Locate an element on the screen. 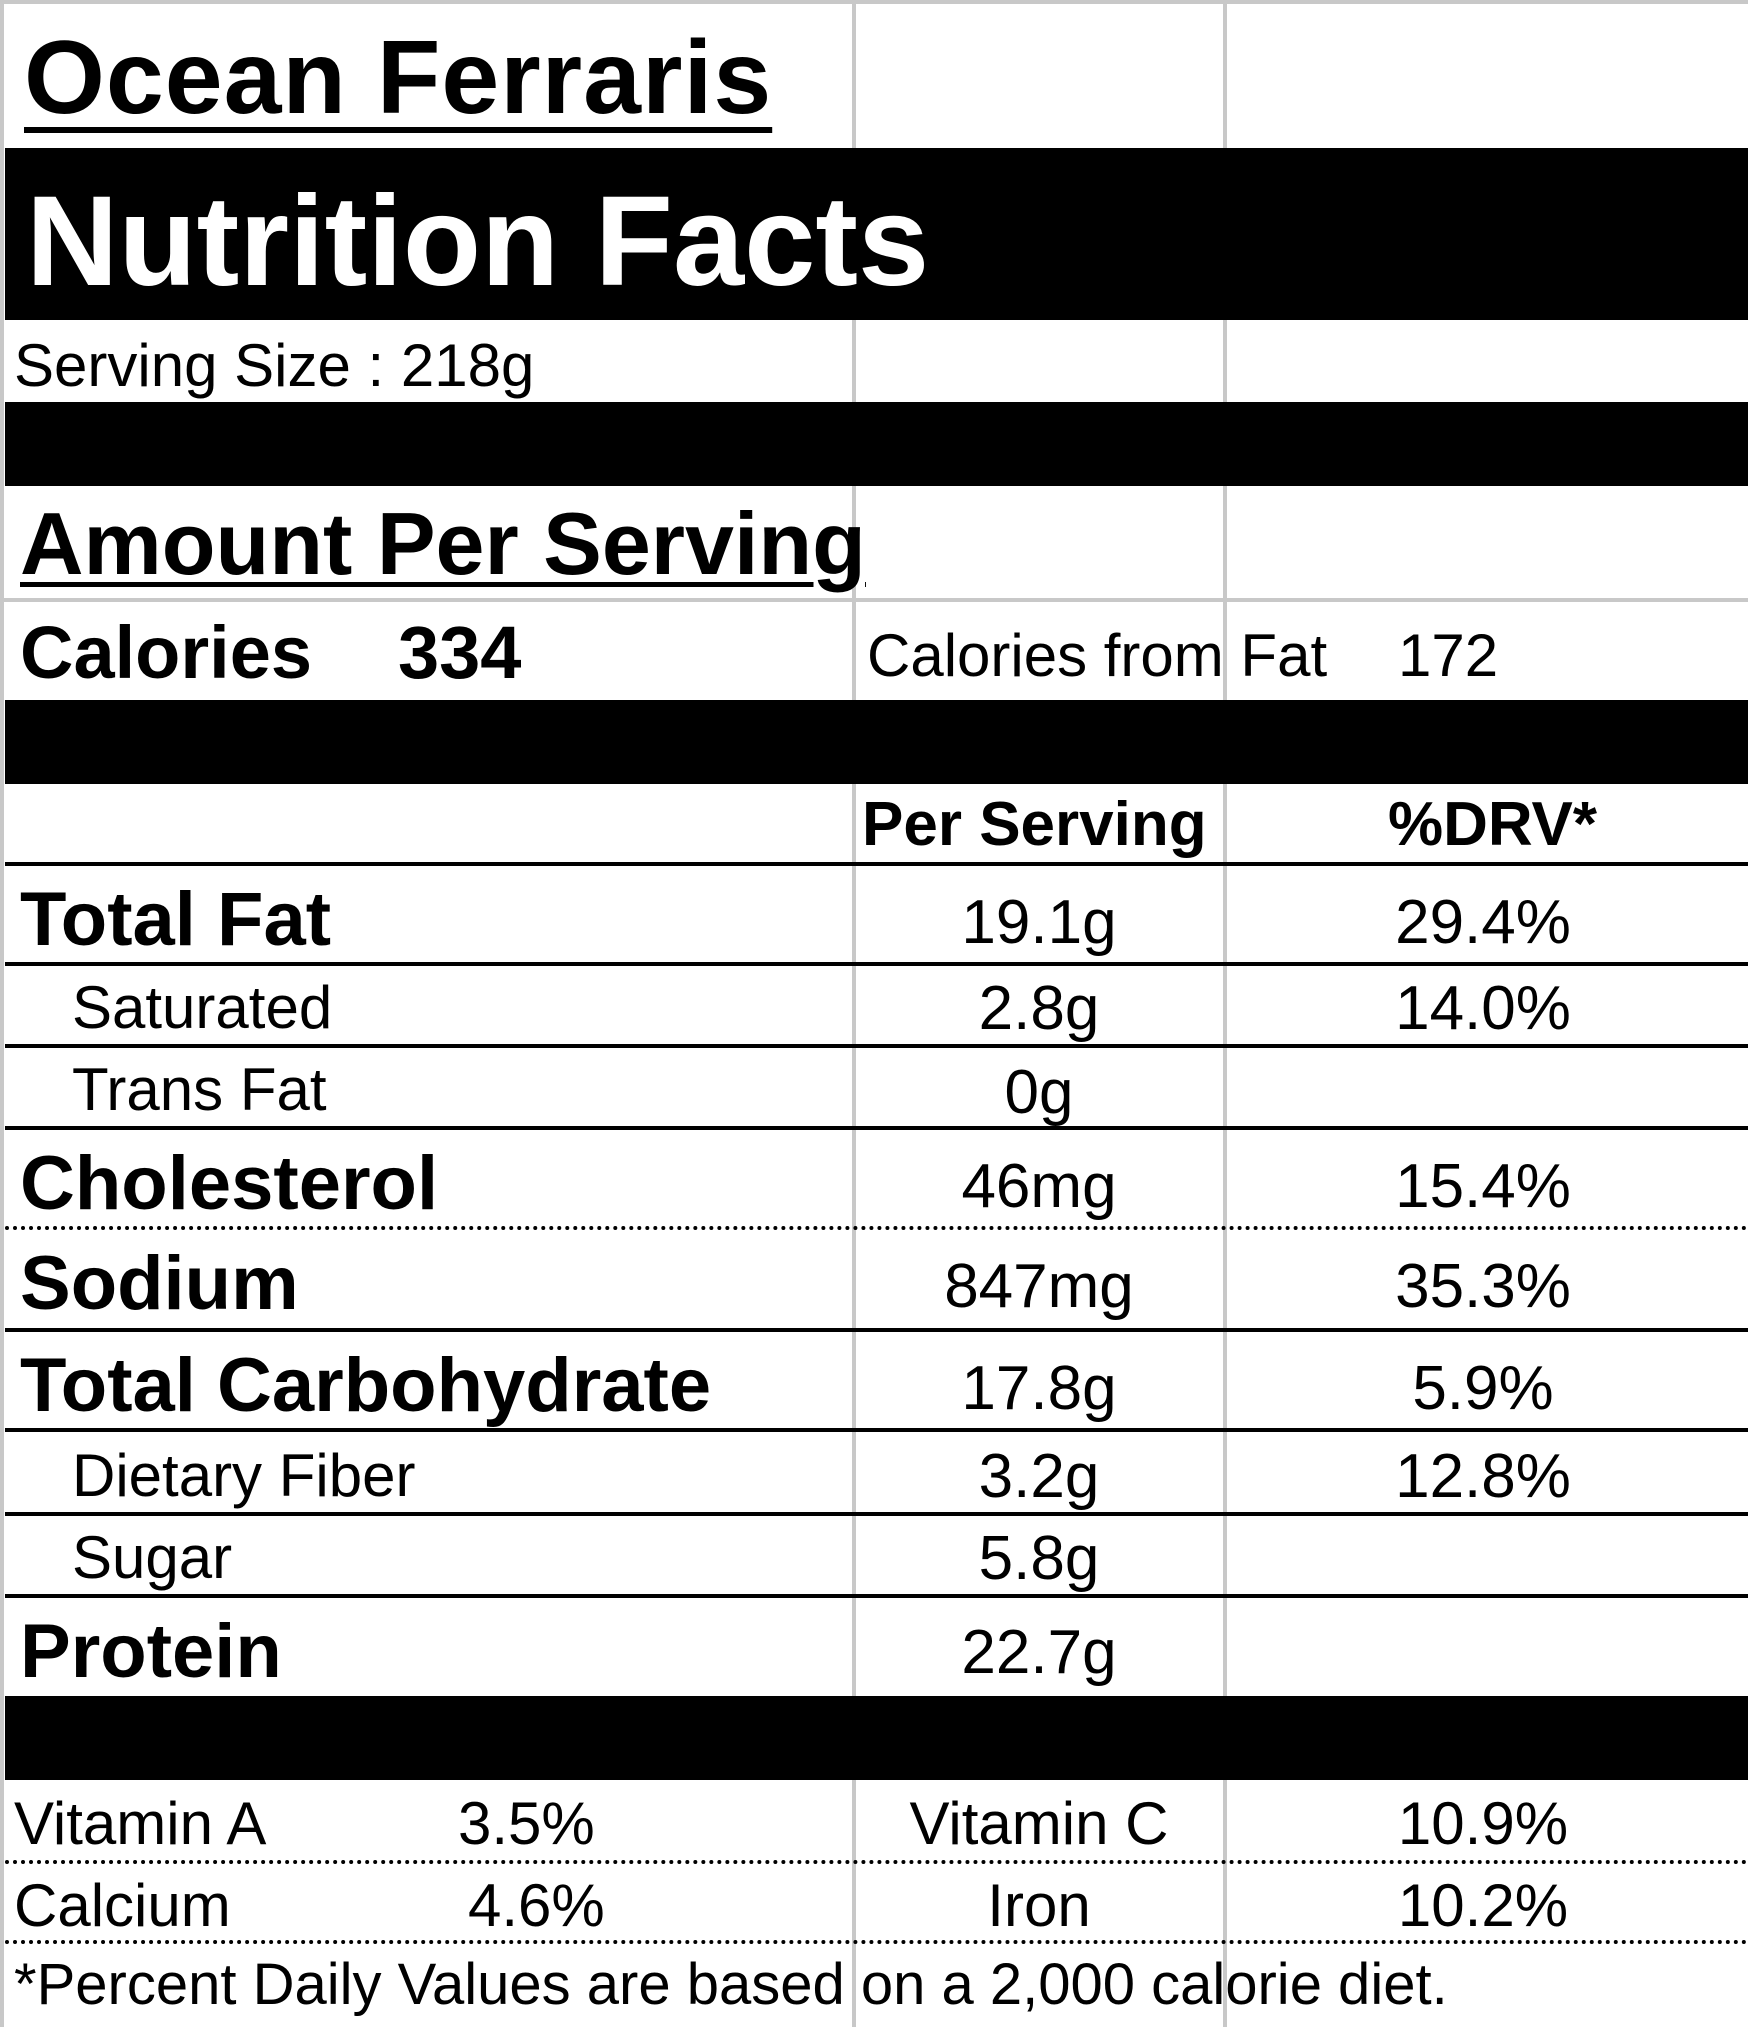  nutrient-name-cholesterol: Cholesterol is located at coordinates (229, 1183).